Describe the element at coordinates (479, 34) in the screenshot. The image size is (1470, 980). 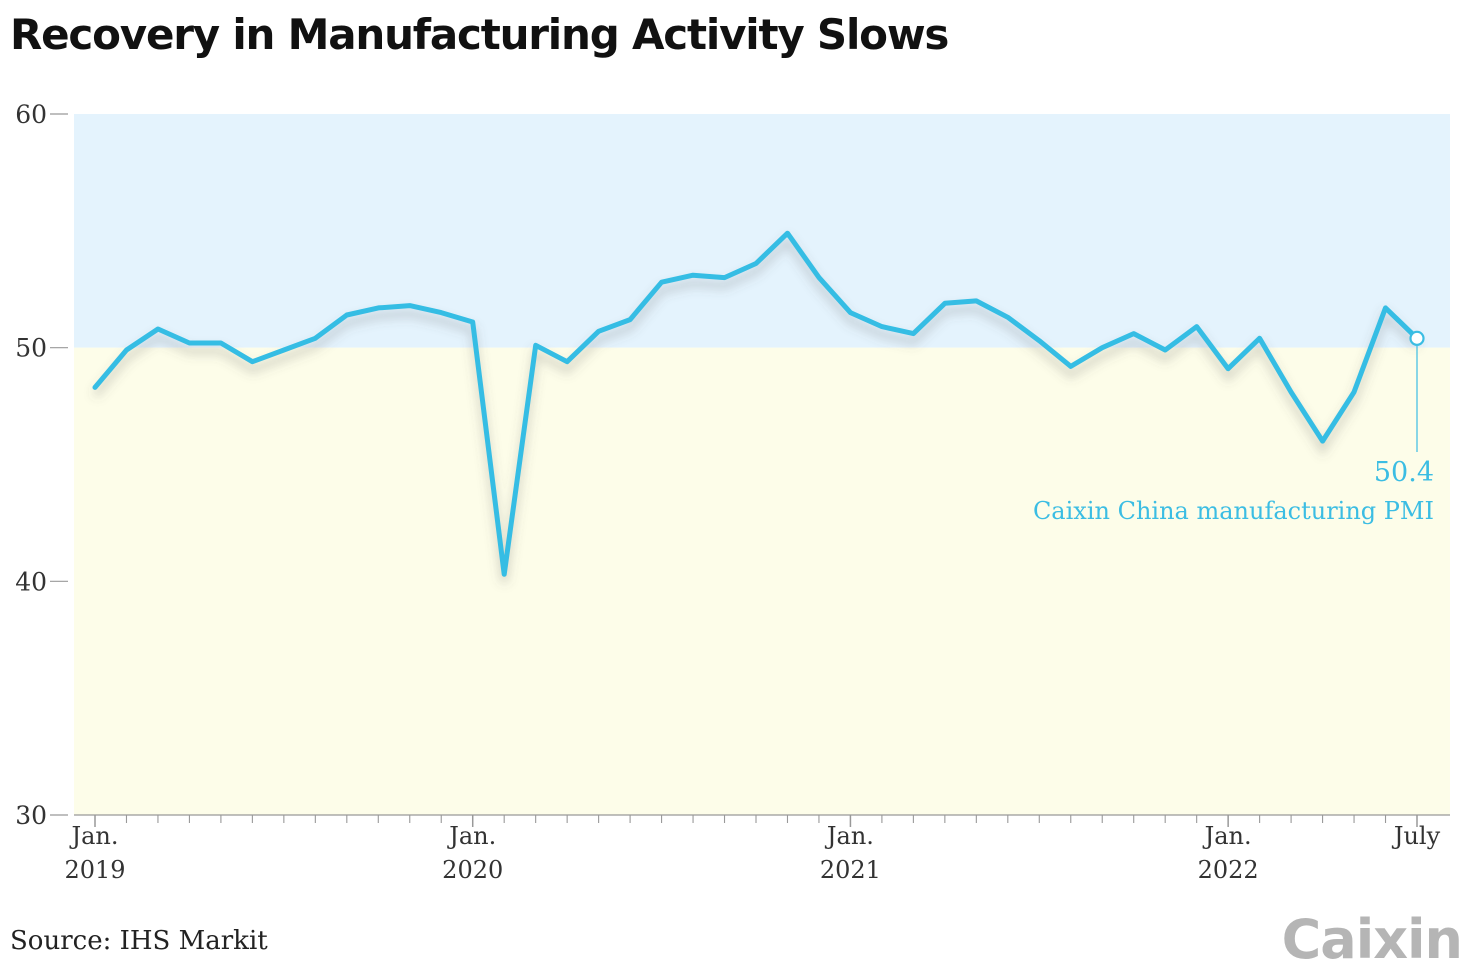
I see `chart-title: Recovery in Manufacturing Activity Slows` at that location.